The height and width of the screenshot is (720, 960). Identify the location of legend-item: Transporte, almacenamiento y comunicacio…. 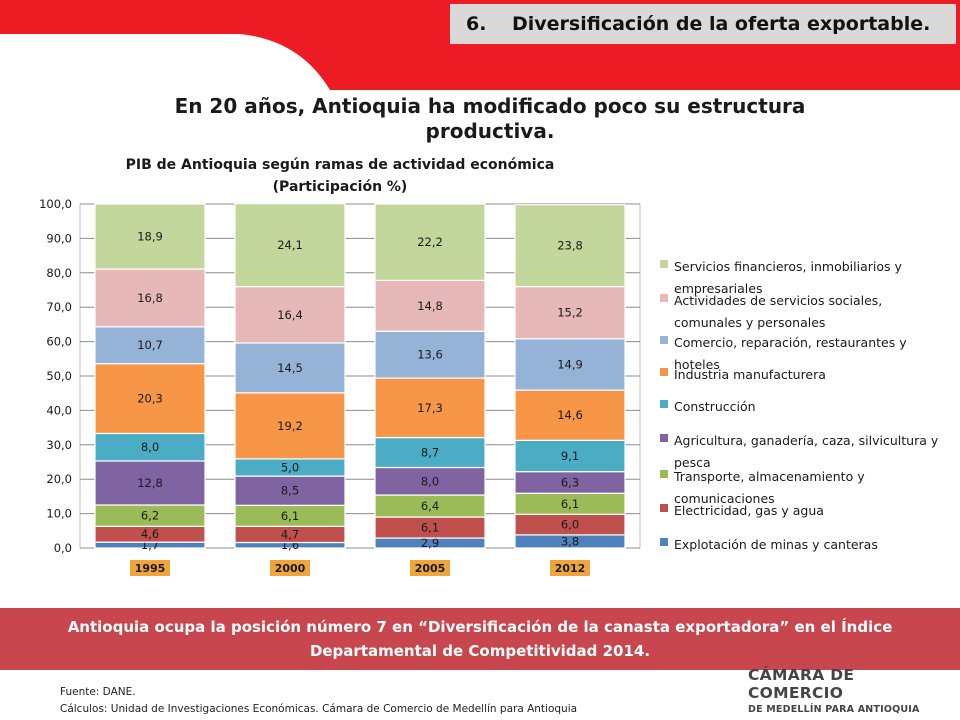
(807, 488).